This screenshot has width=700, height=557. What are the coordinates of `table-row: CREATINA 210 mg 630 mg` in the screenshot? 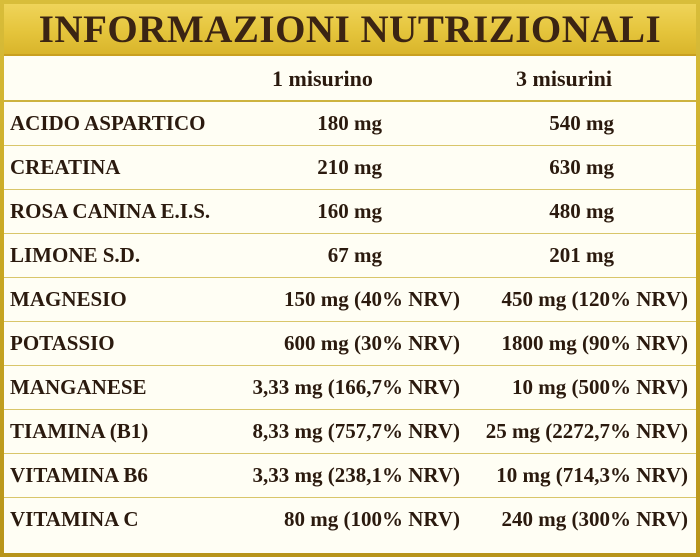 It's located at (350, 167).